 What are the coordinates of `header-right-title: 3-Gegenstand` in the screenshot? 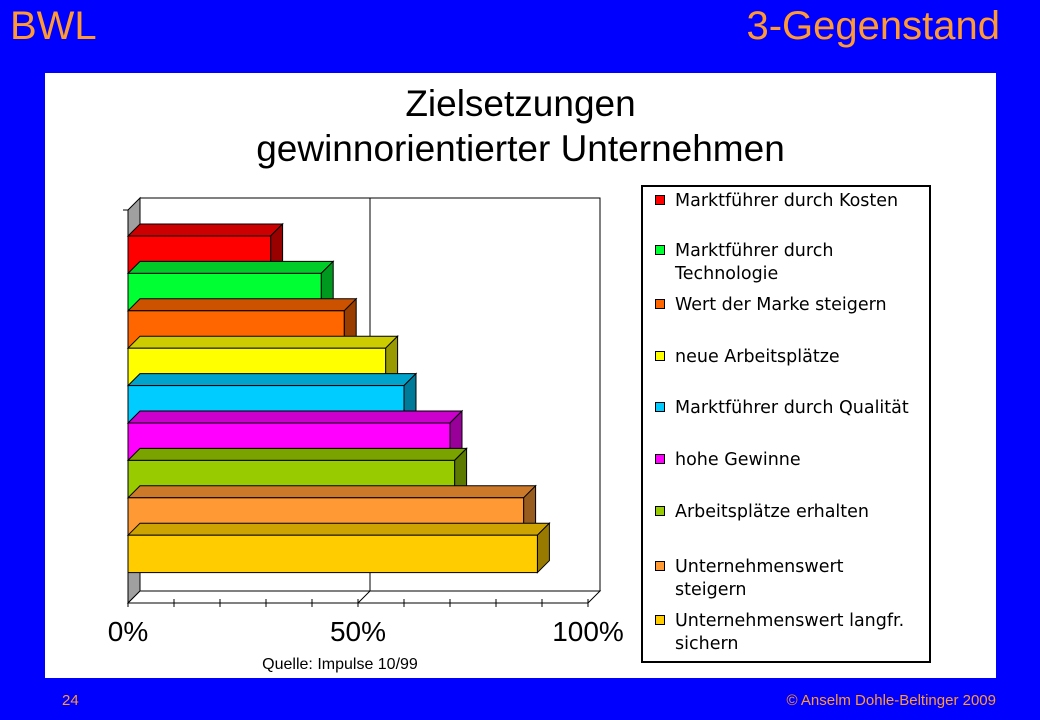 It's located at (873, 26).